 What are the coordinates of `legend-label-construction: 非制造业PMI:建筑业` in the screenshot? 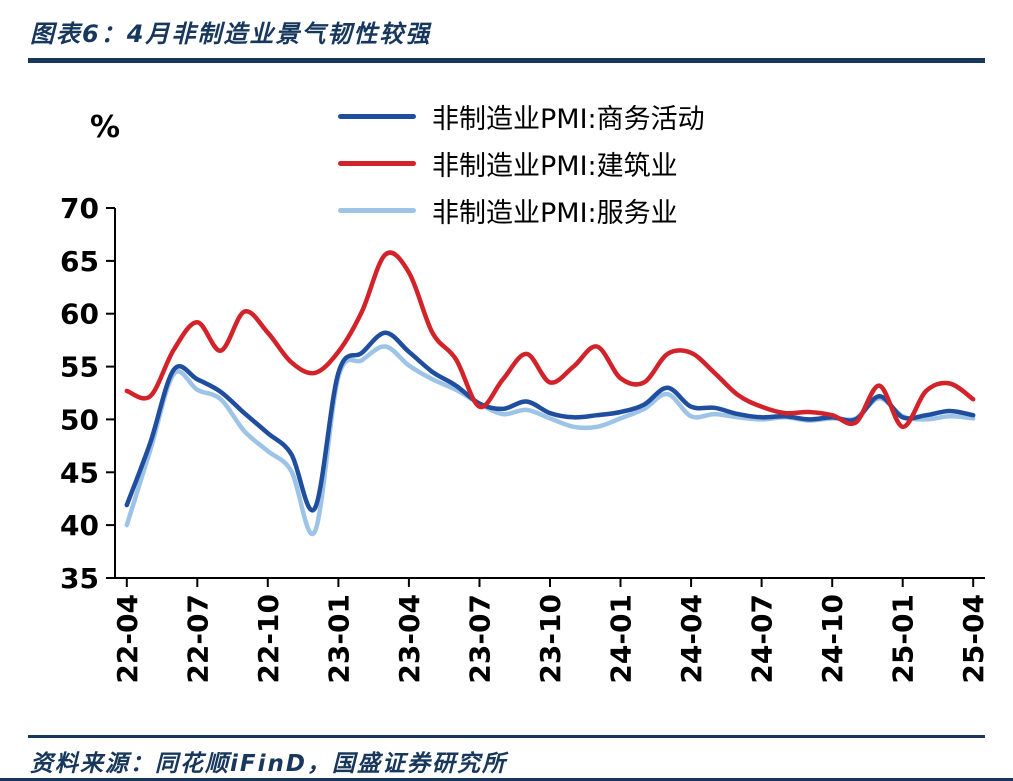 It's located at (555, 166).